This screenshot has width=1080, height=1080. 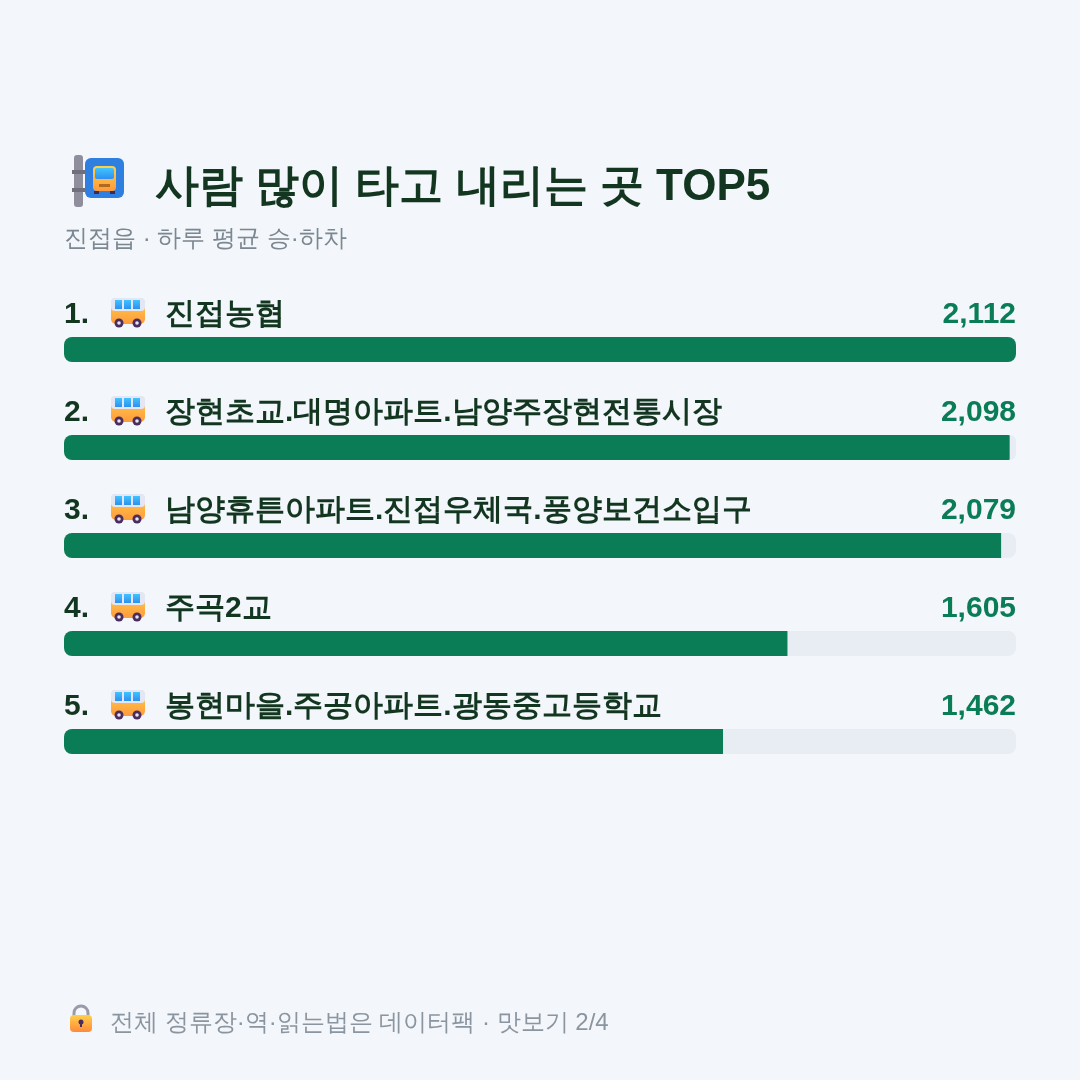 I want to click on value-label: 2,079, so click(x=978, y=508).